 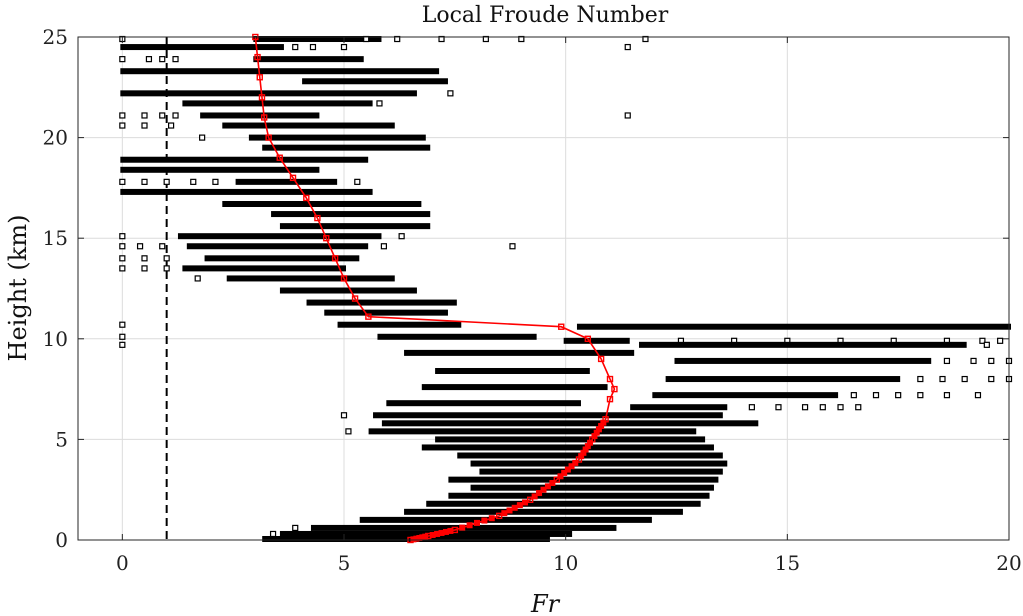 What do you see at coordinates (55, 138) in the screenshot?
I see `y-tick-label: 20` at bounding box center [55, 138].